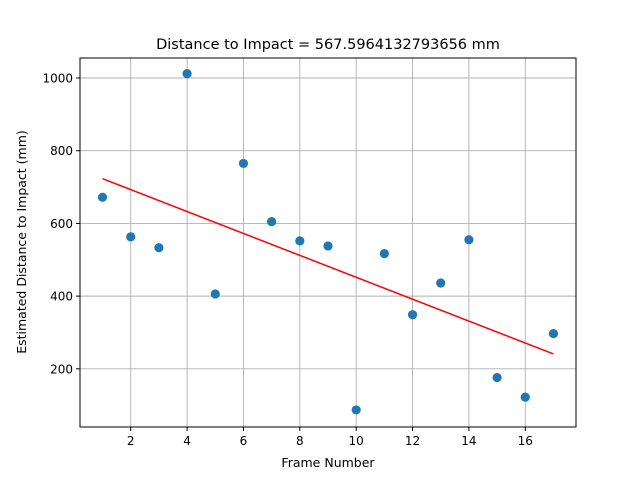 This screenshot has width=640, height=480. I want to click on x-tick-label: 6, so click(244, 441).